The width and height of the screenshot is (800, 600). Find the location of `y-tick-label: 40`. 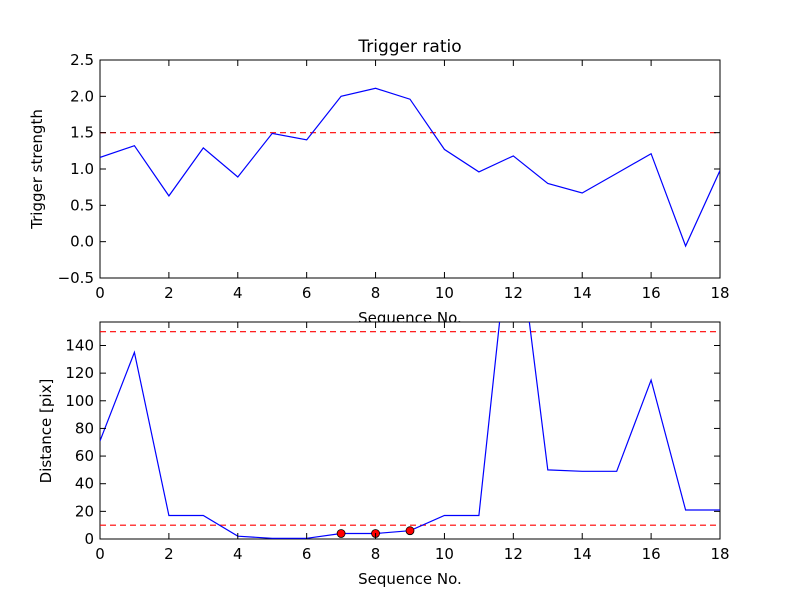

y-tick-label: 40 is located at coordinates (84, 484).